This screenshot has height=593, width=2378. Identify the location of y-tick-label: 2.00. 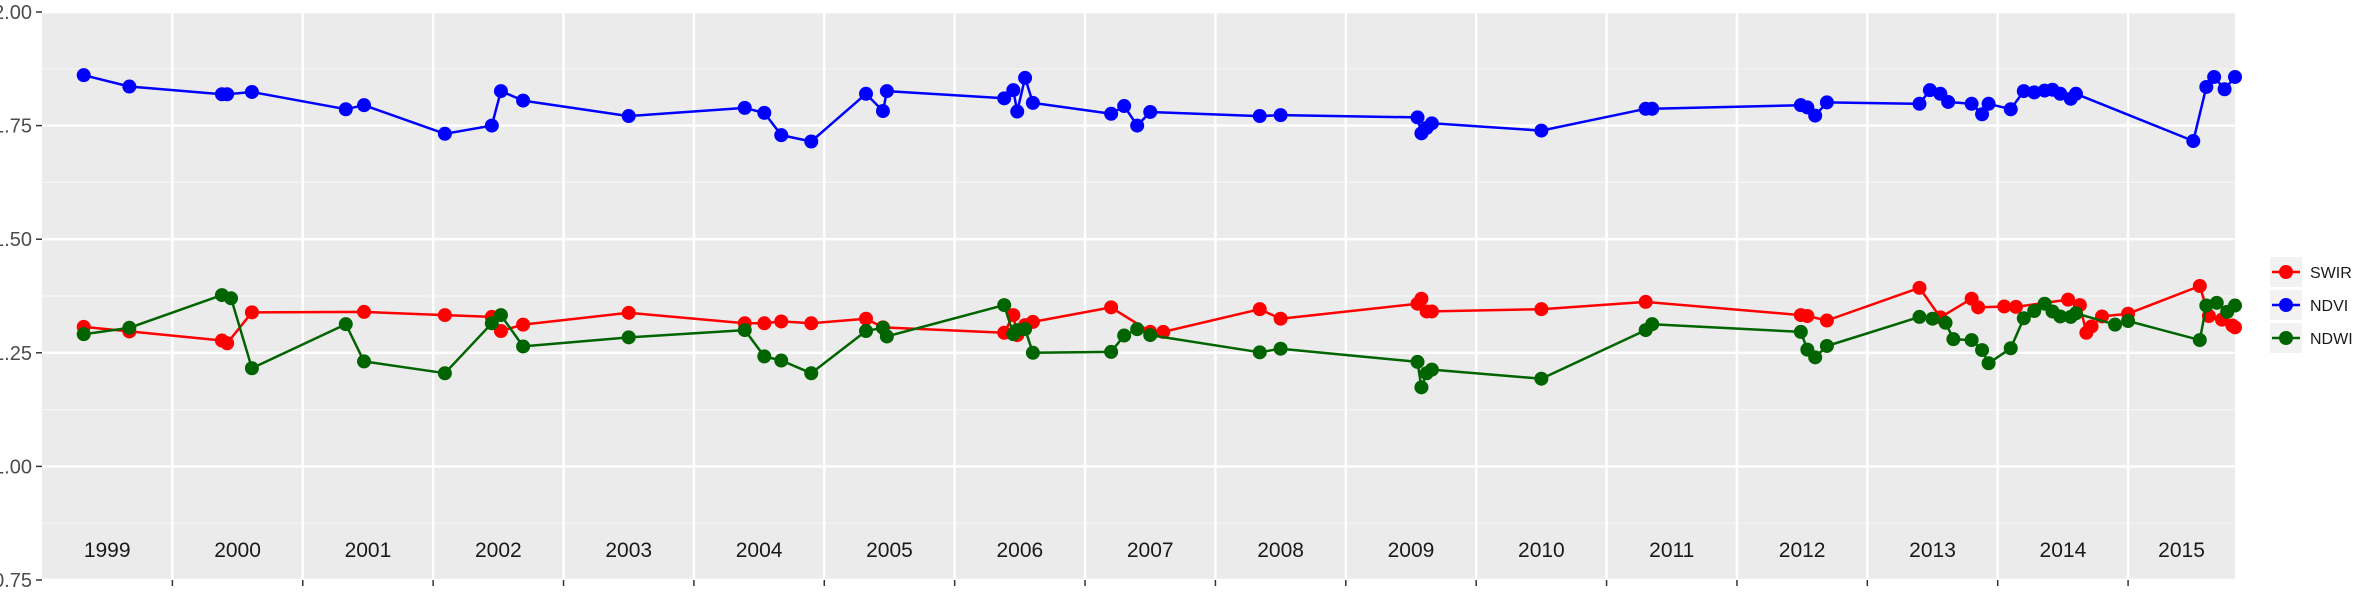
(16, 13).